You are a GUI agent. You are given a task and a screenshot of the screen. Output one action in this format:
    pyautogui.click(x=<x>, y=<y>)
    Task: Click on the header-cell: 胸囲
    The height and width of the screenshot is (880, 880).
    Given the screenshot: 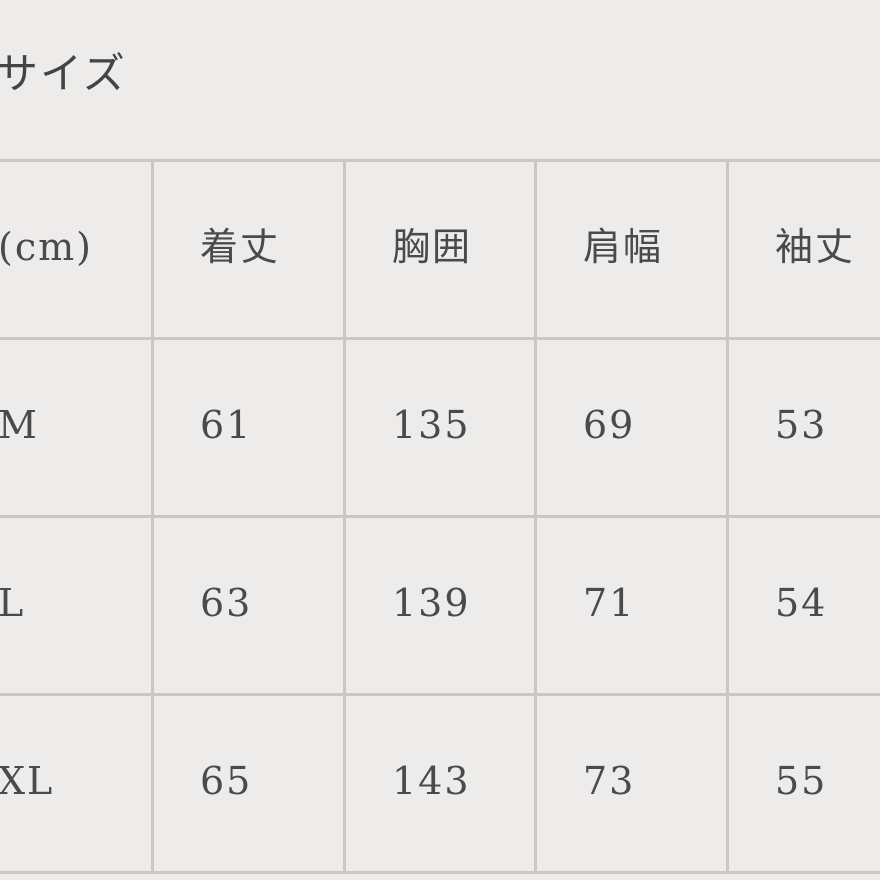 What is the action you would take?
    pyautogui.click(x=432, y=247)
    